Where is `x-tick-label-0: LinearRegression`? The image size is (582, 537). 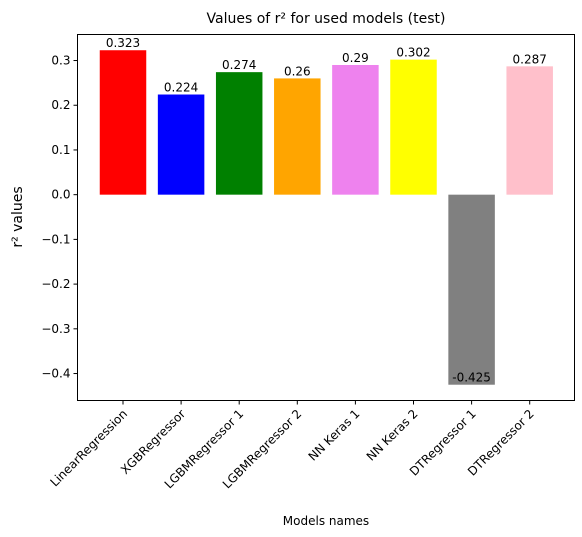
x-tick-label-0: LinearRegression is located at coordinates (88, 448).